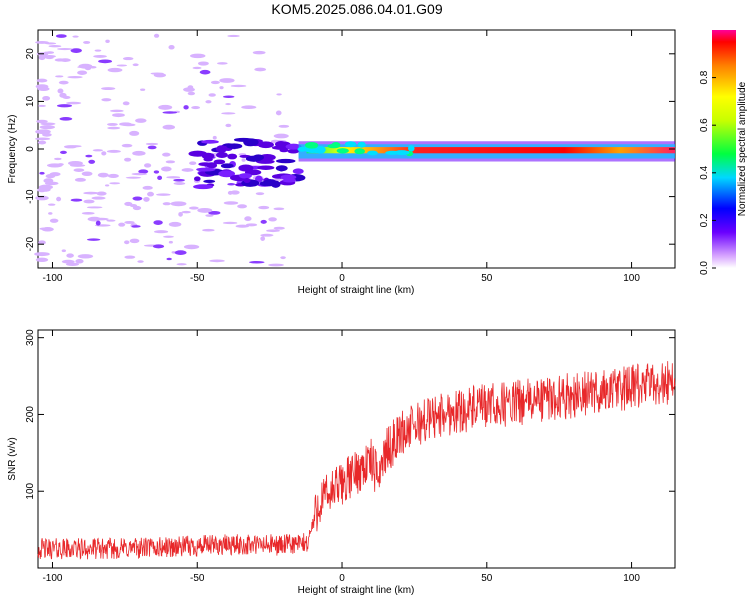 The width and height of the screenshot is (750, 605). Describe the element at coordinates (704, 268) in the screenshot. I see `colorbar-tick-label: 0.0` at that location.